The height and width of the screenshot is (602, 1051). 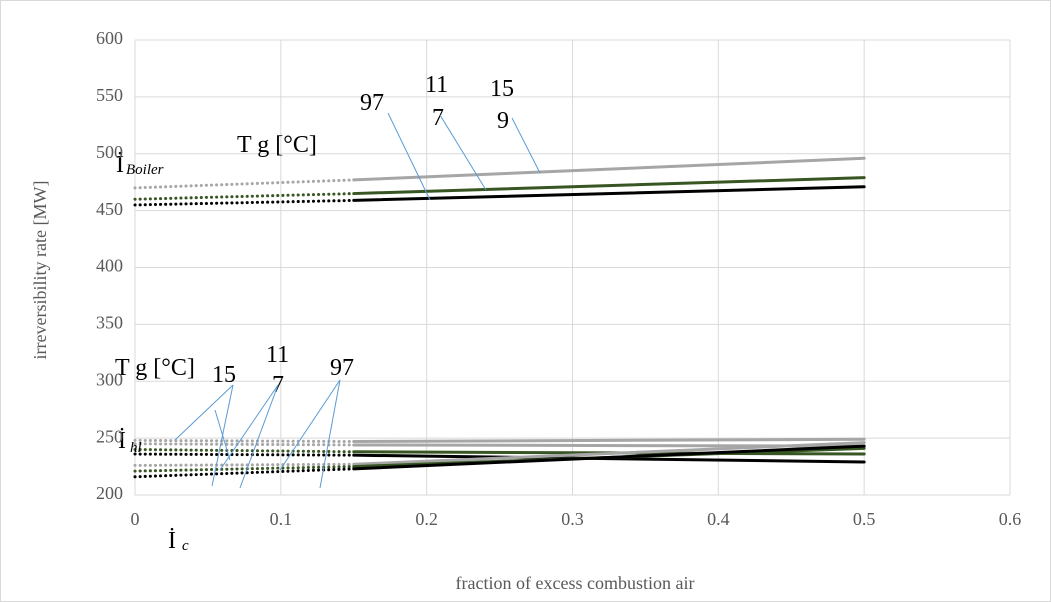 What do you see at coordinates (109, 323) in the screenshot?
I see `y-tick-label: 350` at bounding box center [109, 323].